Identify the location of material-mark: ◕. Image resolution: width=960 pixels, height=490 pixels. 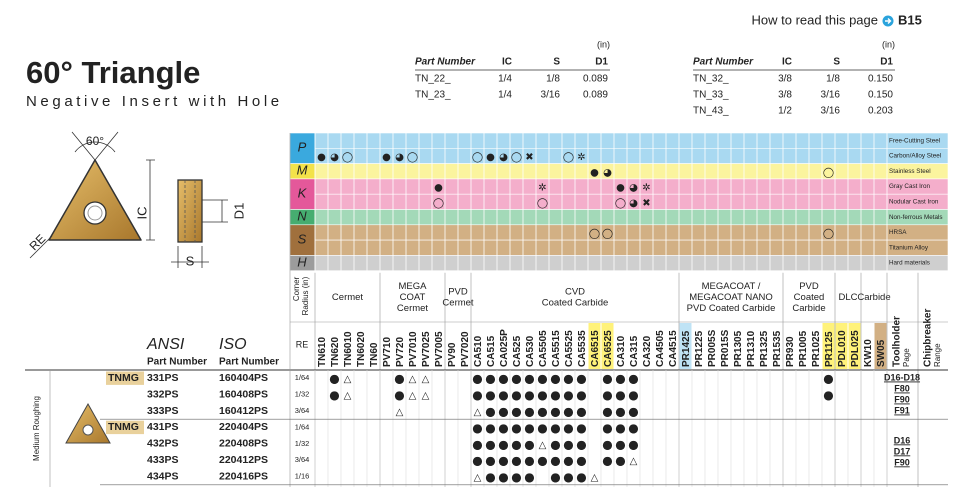
(399, 157).